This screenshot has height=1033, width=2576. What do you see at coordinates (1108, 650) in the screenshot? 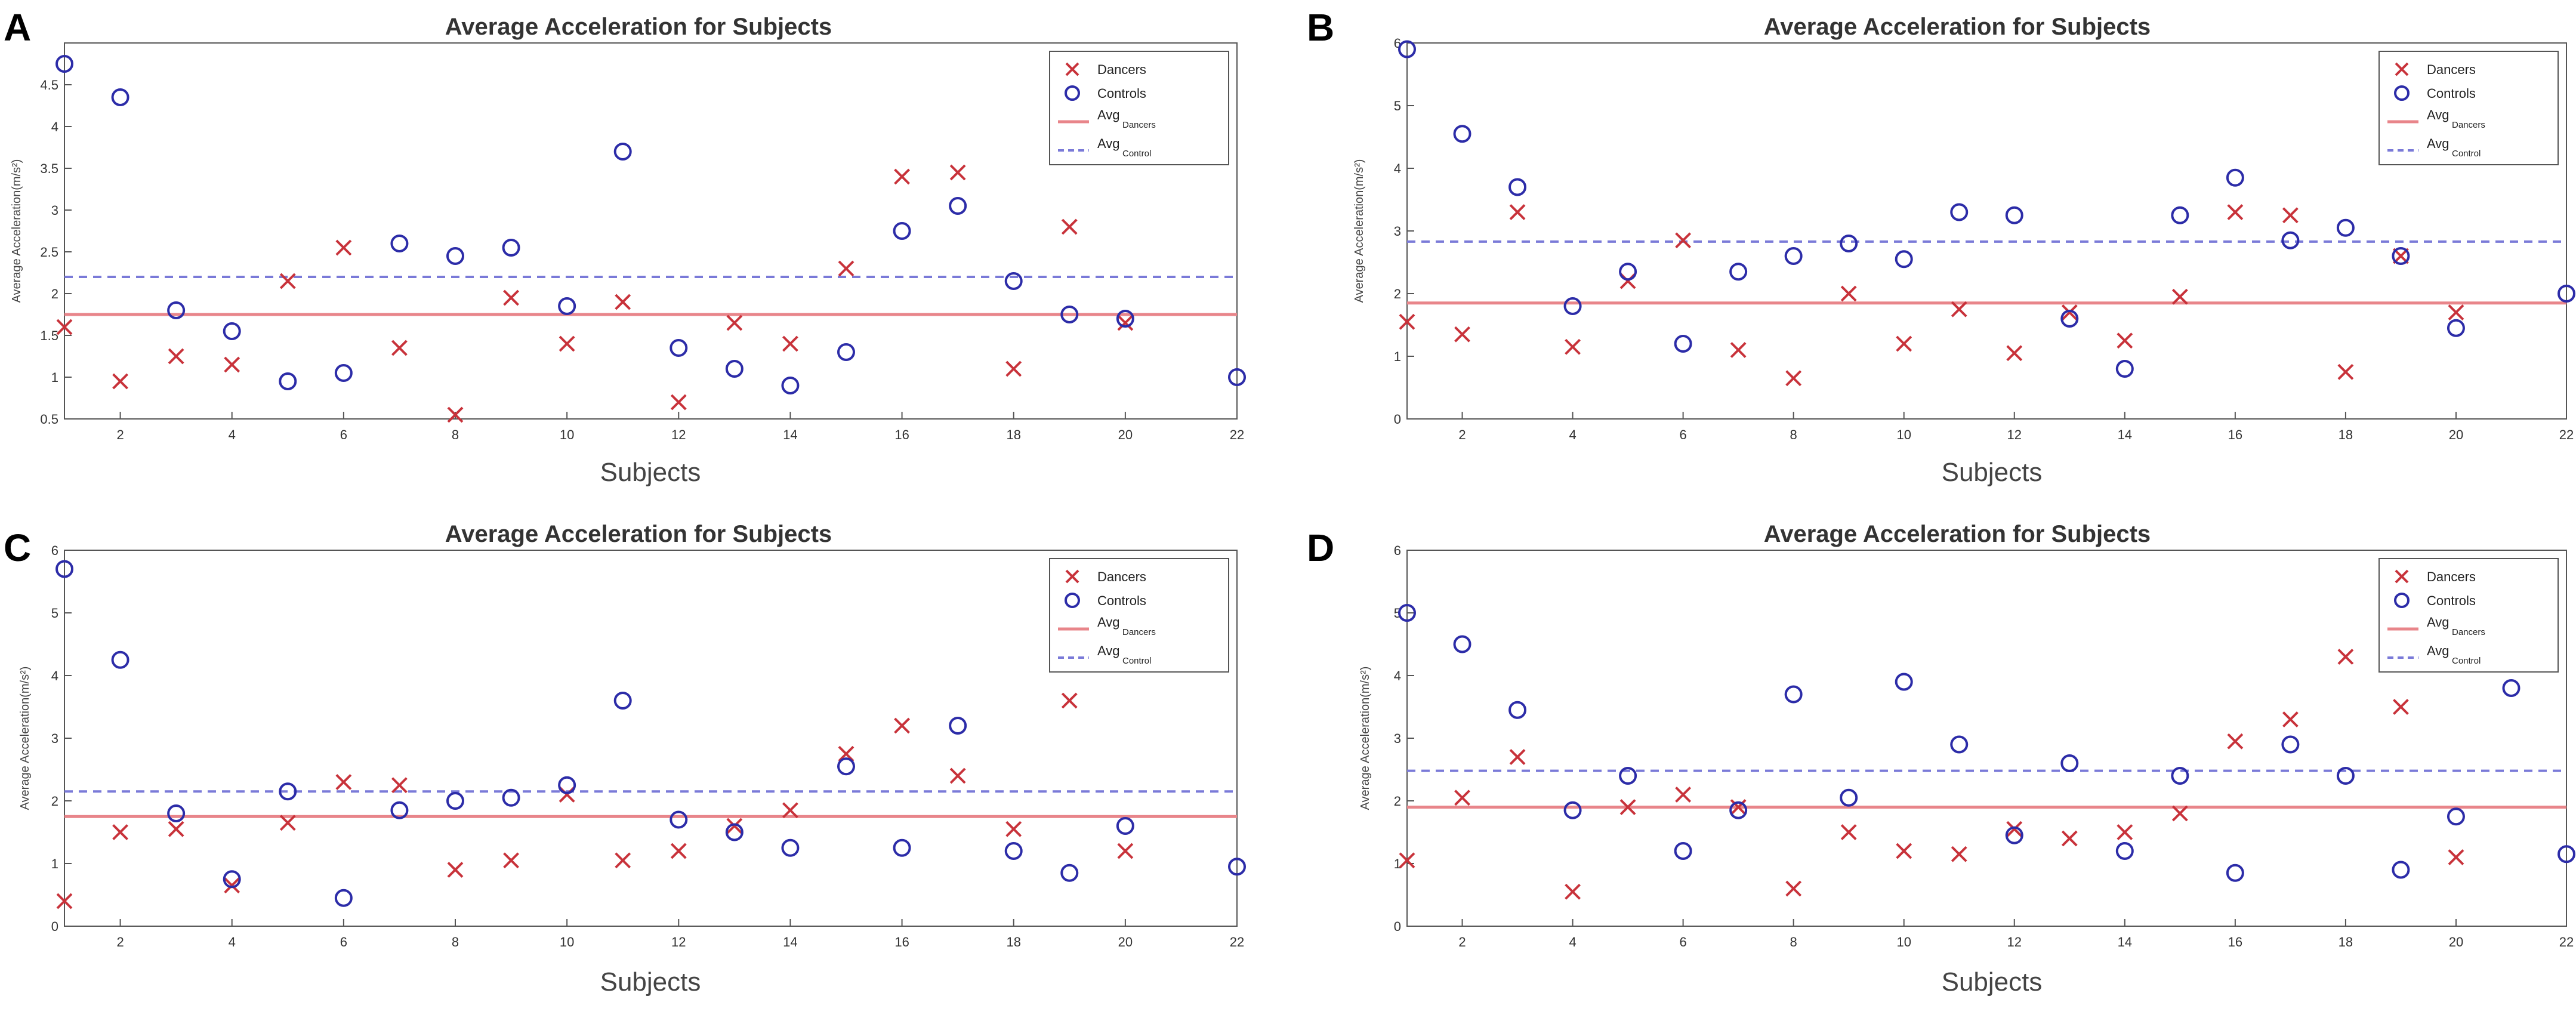
I see `legend-avg-controls-label: Avg` at bounding box center [1108, 650].